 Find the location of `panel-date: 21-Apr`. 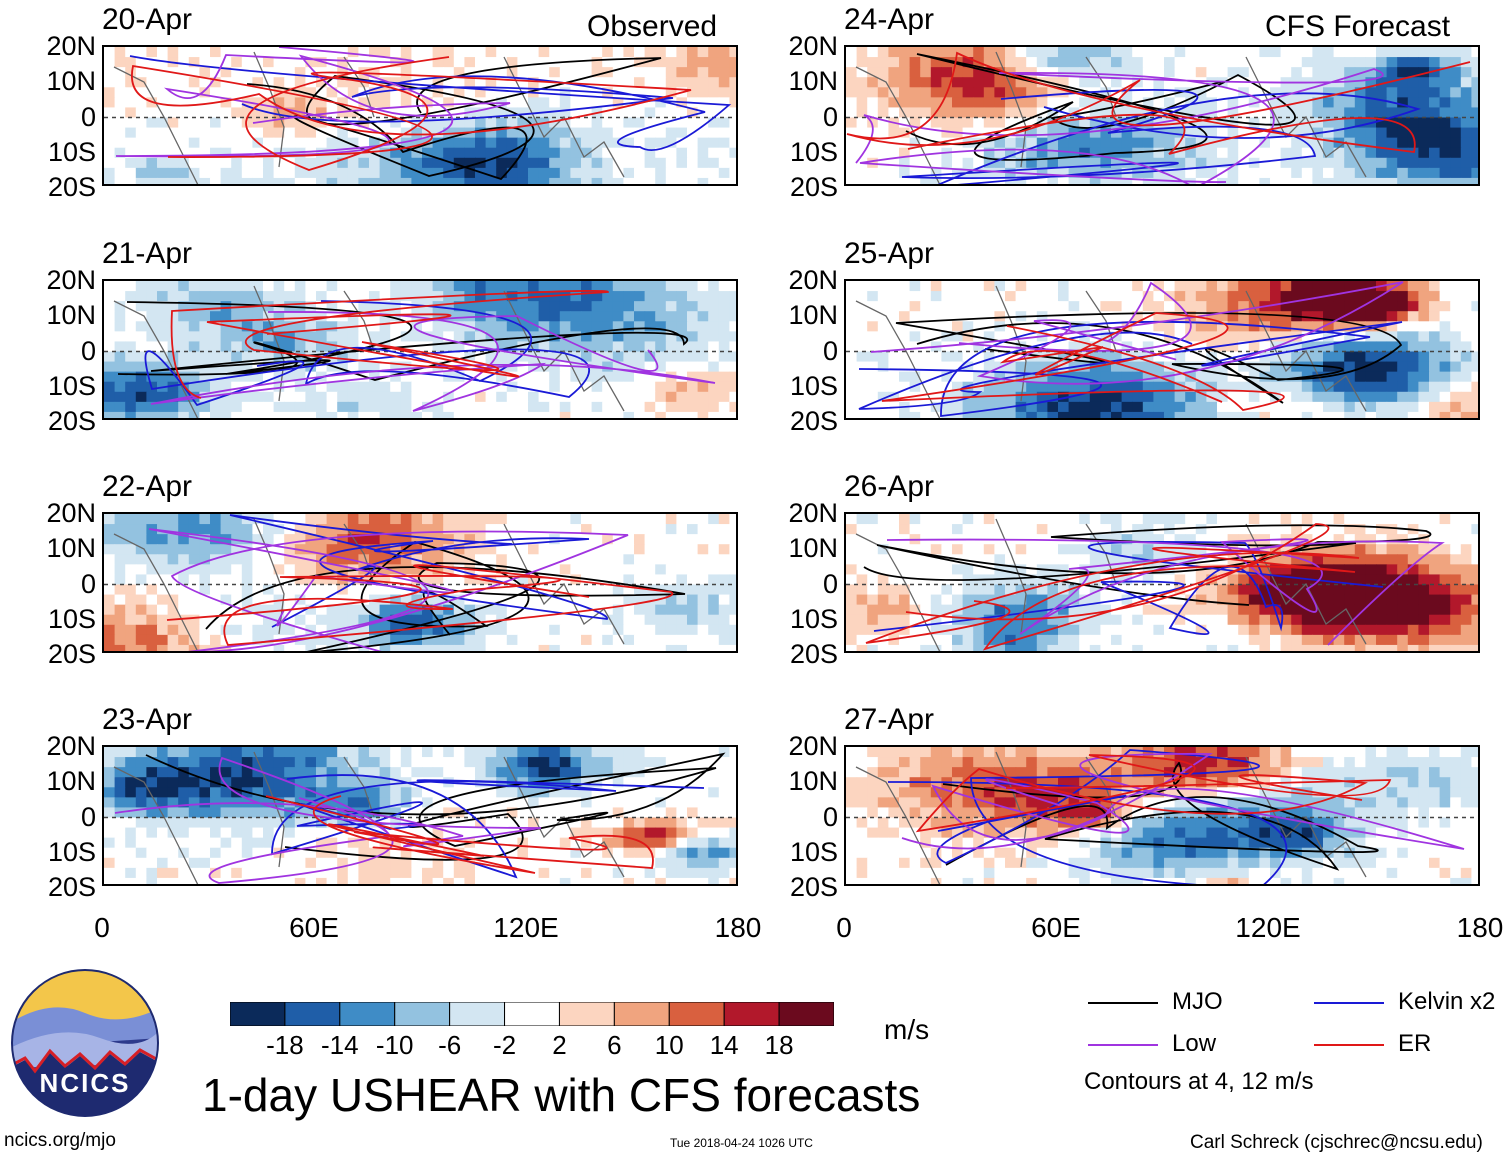

panel-date: 21-Apr is located at coordinates (147, 253).